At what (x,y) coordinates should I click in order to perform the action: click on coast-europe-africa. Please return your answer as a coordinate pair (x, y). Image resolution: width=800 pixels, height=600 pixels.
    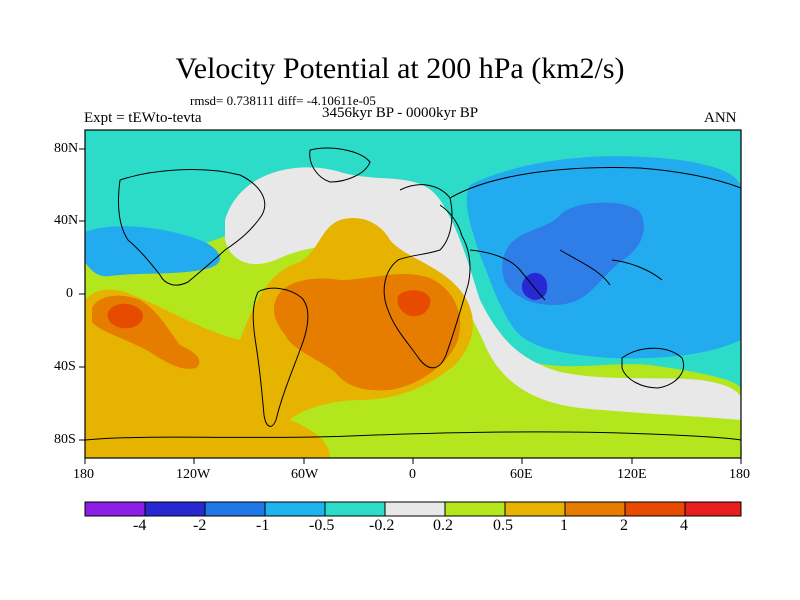
    Looking at the image, I should click on (427, 276).